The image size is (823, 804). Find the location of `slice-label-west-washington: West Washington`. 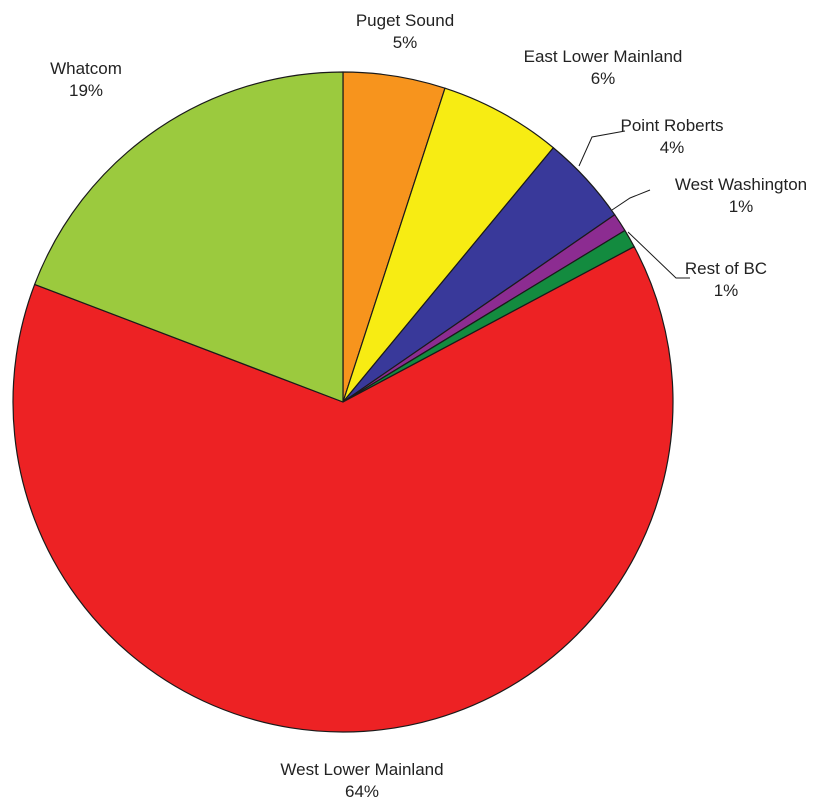

slice-label-west-washington: West Washington is located at coordinates (741, 184).